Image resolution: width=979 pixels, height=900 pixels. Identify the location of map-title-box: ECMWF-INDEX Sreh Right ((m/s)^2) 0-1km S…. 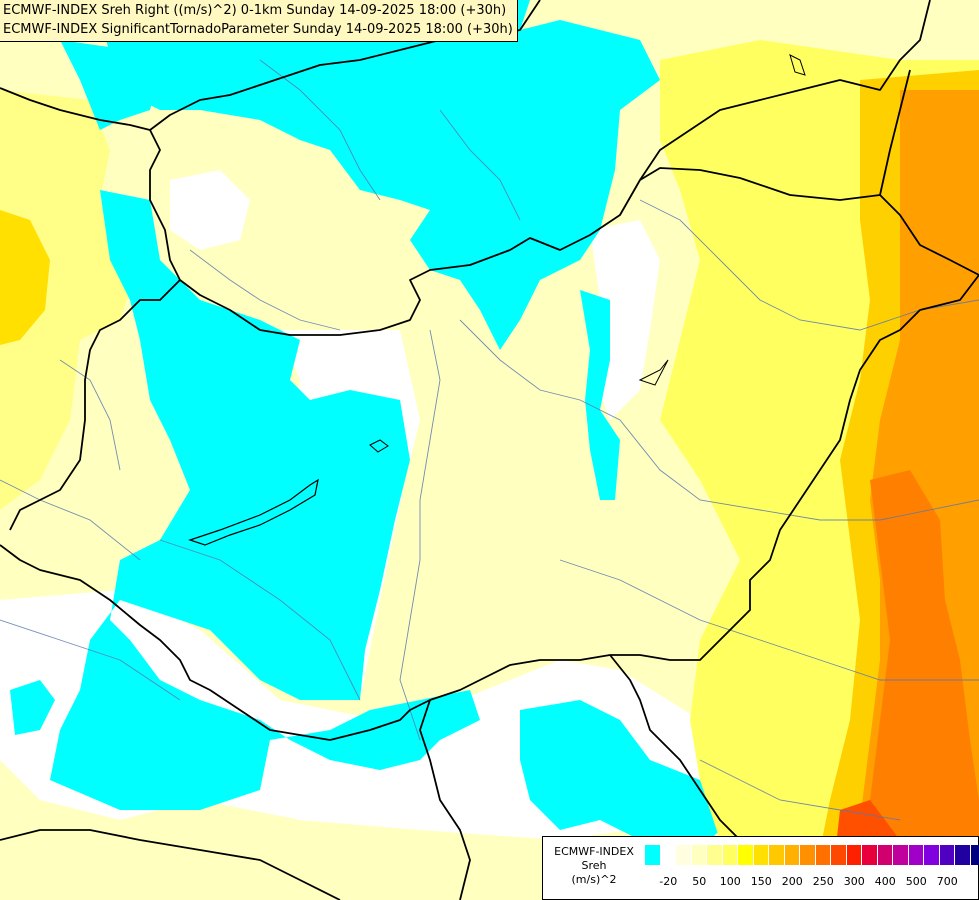
(259, 21).